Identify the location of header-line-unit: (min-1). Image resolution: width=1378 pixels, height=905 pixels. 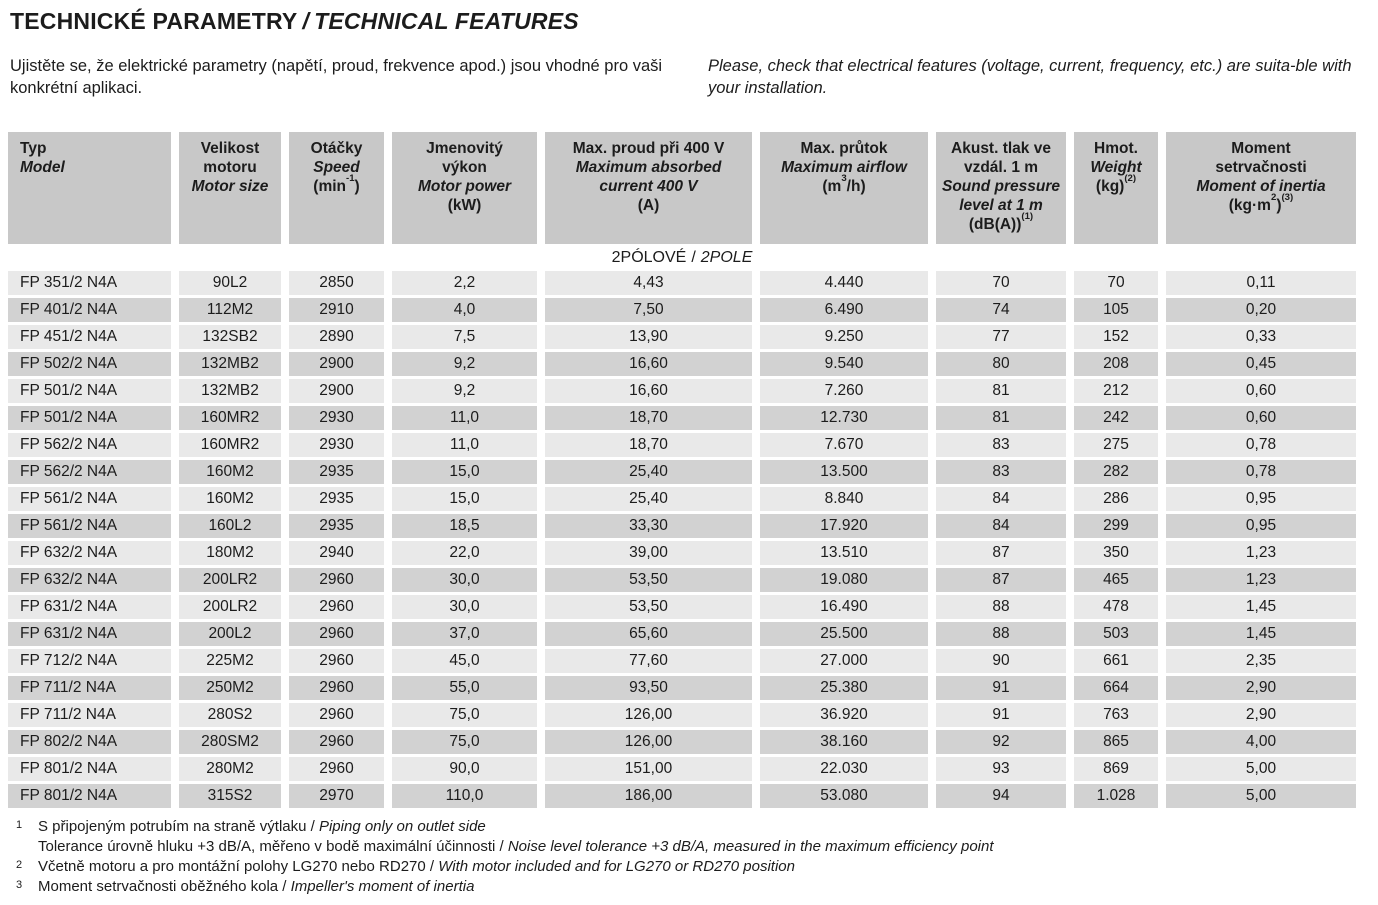
(336, 183).